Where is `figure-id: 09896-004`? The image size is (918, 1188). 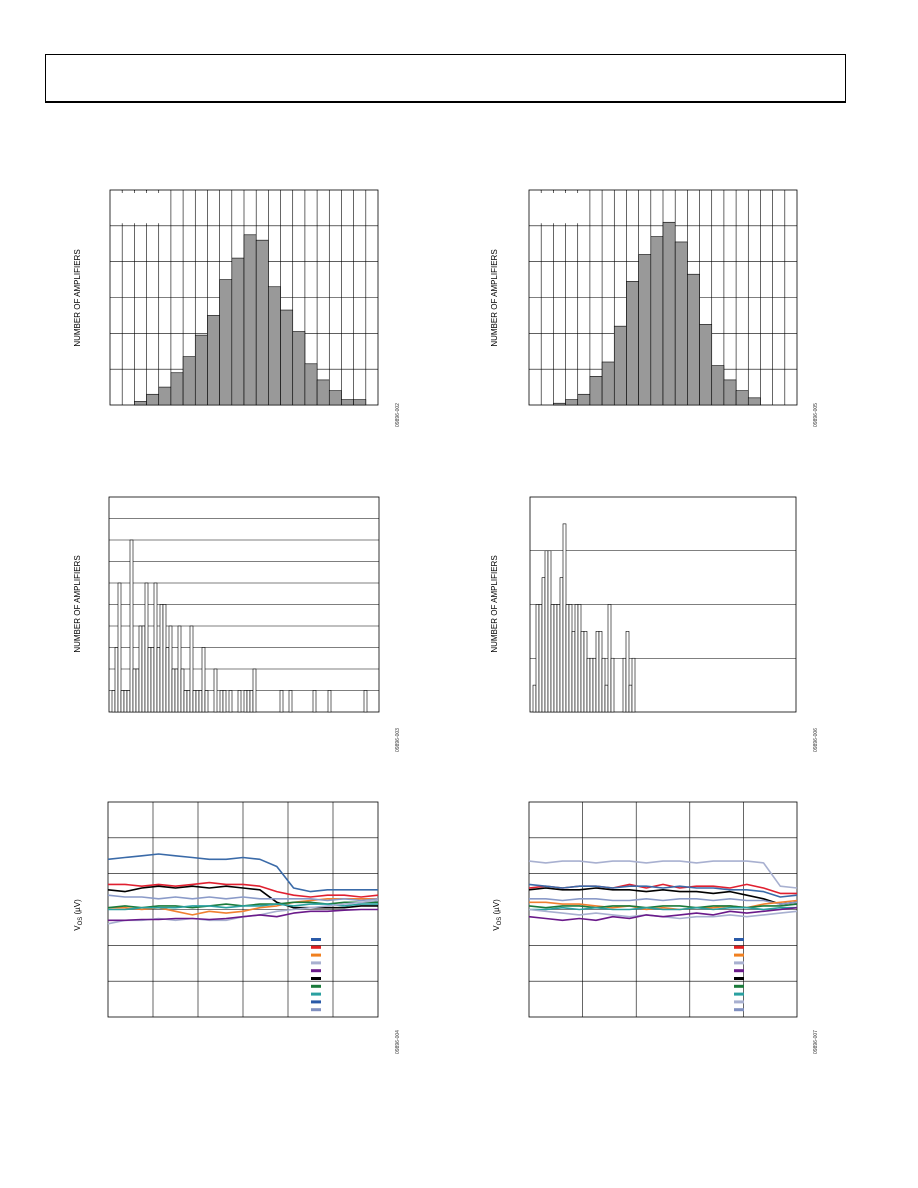 figure-id: 09896-004 is located at coordinates (398, 1042).